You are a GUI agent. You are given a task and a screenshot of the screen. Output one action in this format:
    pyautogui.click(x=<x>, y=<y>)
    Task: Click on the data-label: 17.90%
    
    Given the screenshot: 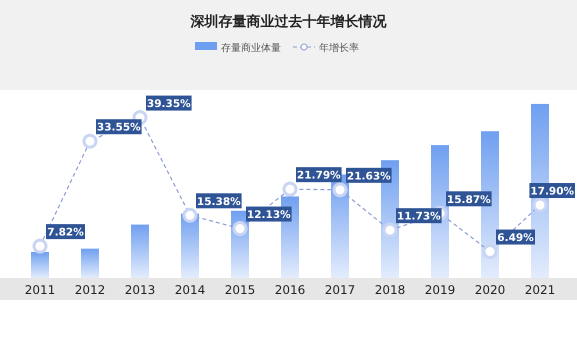 What is the action you would take?
    pyautogui.click(x=552, y=192)
    